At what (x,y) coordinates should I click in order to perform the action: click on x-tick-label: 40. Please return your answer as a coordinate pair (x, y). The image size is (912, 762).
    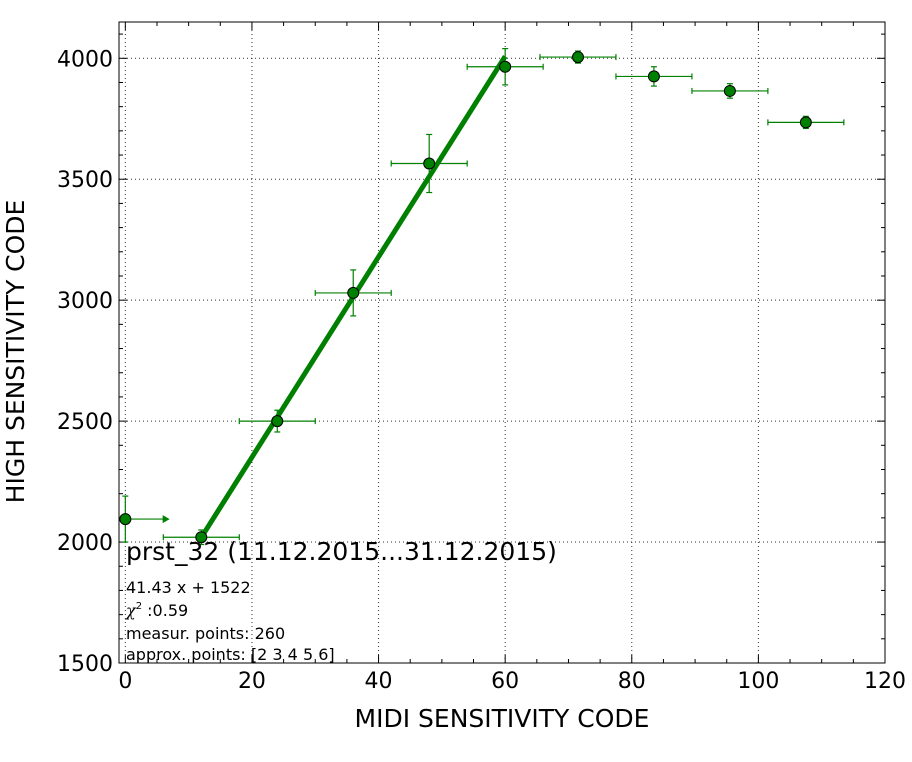
    Looking at the image, I should click on (379, 681).